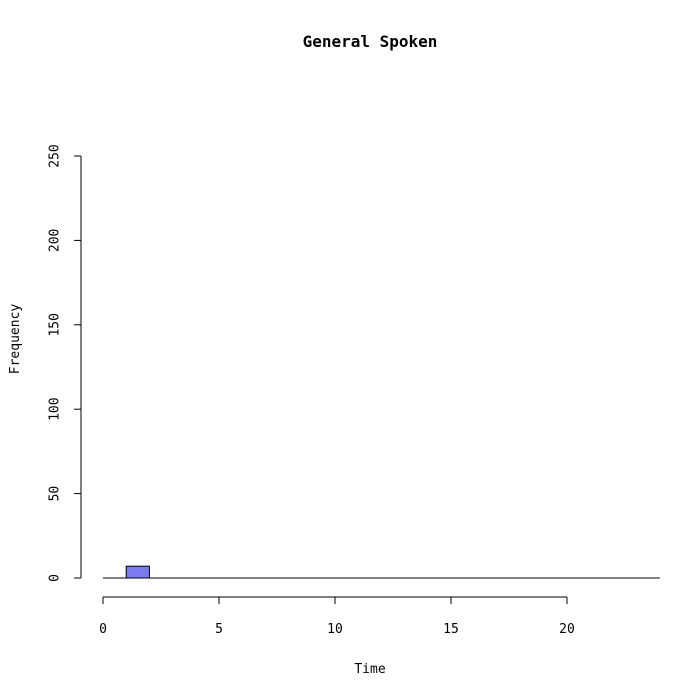  What do you see at coordinates (55, 155) in the screenshot?
I see `y-tick-label: 250` at bounding box center [55, 155].